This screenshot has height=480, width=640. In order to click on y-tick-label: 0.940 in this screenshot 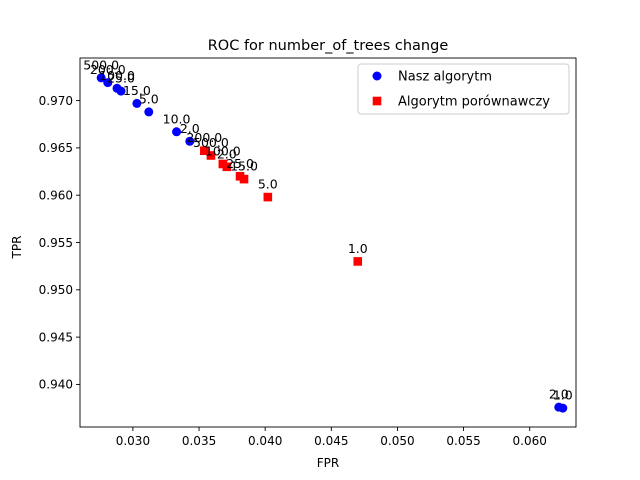, I will do `click(56, 385)`.